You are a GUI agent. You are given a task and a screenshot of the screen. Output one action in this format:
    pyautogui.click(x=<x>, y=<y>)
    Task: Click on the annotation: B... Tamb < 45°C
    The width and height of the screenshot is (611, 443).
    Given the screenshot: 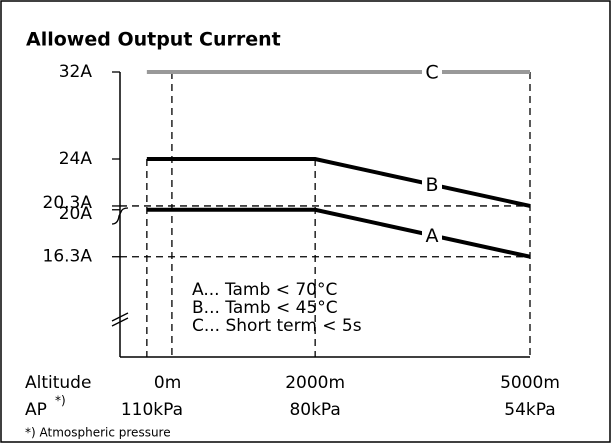 What is the action you would take?
    pyautogui.click(x=265, y=308)
    